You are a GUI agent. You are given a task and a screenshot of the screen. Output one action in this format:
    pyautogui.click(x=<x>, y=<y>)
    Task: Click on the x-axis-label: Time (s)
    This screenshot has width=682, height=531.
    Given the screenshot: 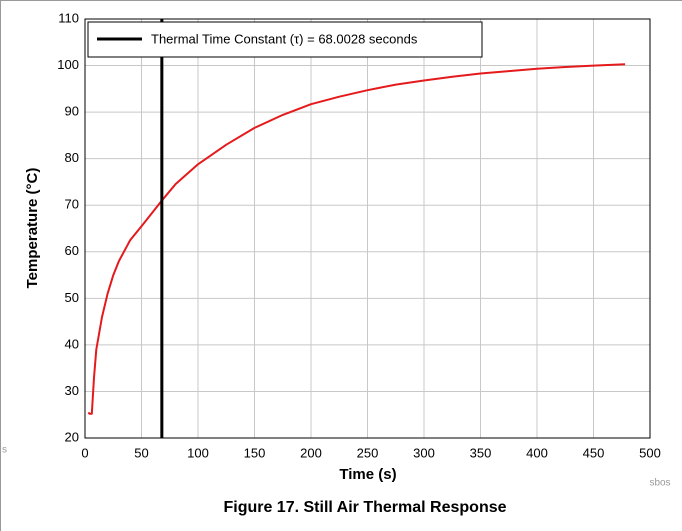 What is the action you would take?
    pyautogui.click(x=367, y=474)
    